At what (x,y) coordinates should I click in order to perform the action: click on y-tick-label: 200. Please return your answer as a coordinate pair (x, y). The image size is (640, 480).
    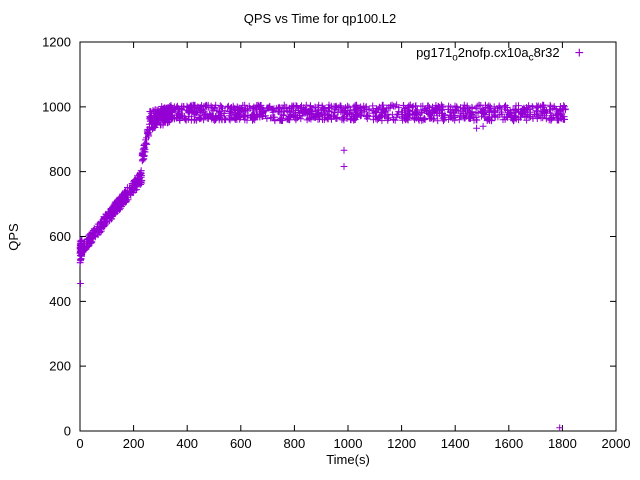
    Looking at the image, I should click on (60, 366).